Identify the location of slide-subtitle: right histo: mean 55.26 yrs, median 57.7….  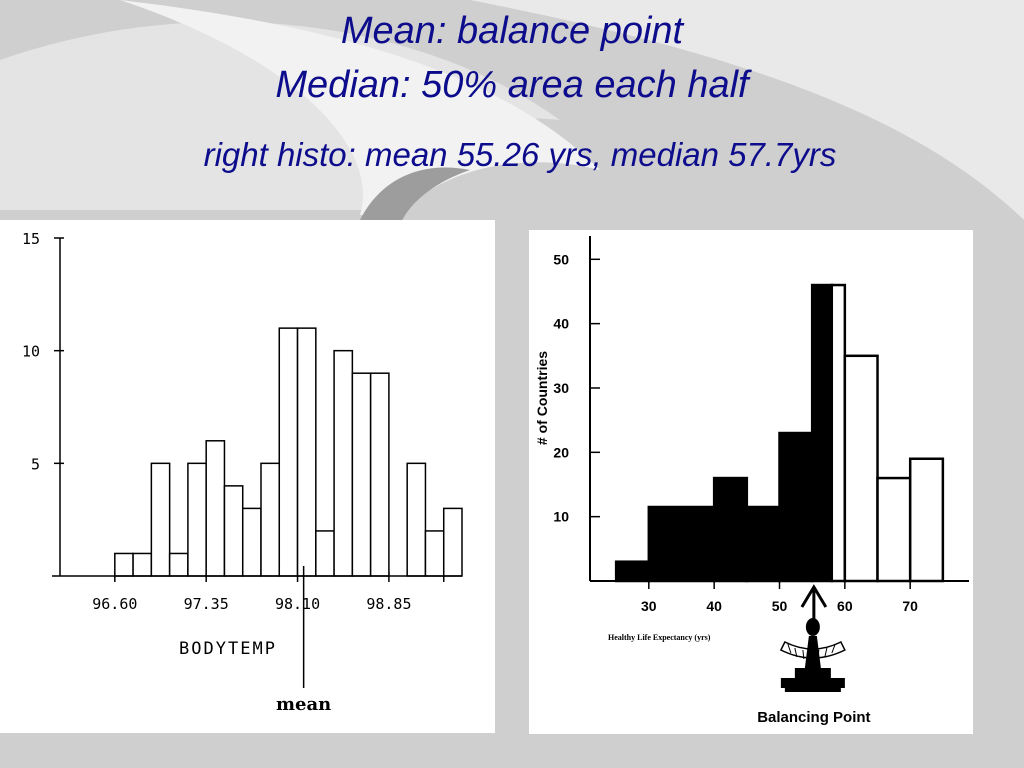
(520, 154).